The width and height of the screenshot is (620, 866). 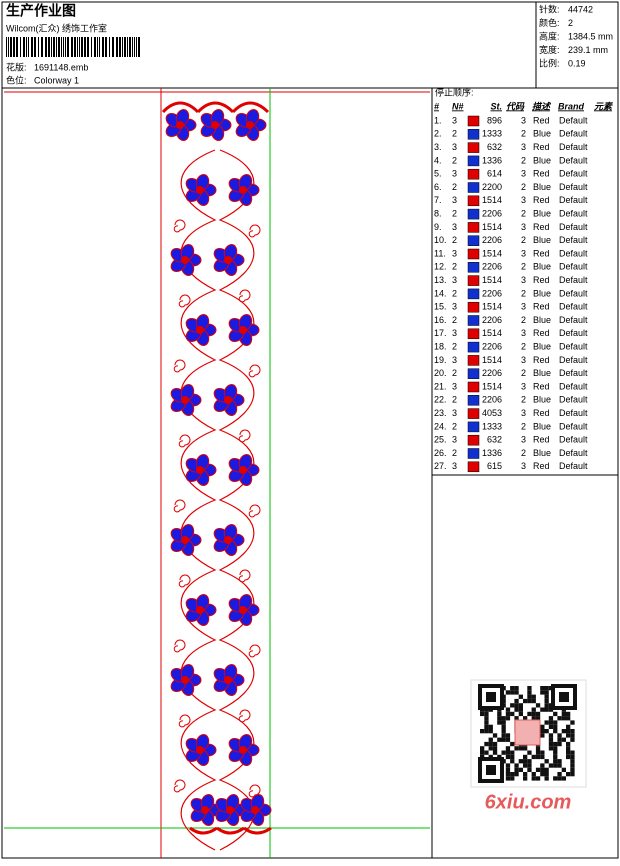 I want to click on row-number: 23., so click(x=440, y=413).